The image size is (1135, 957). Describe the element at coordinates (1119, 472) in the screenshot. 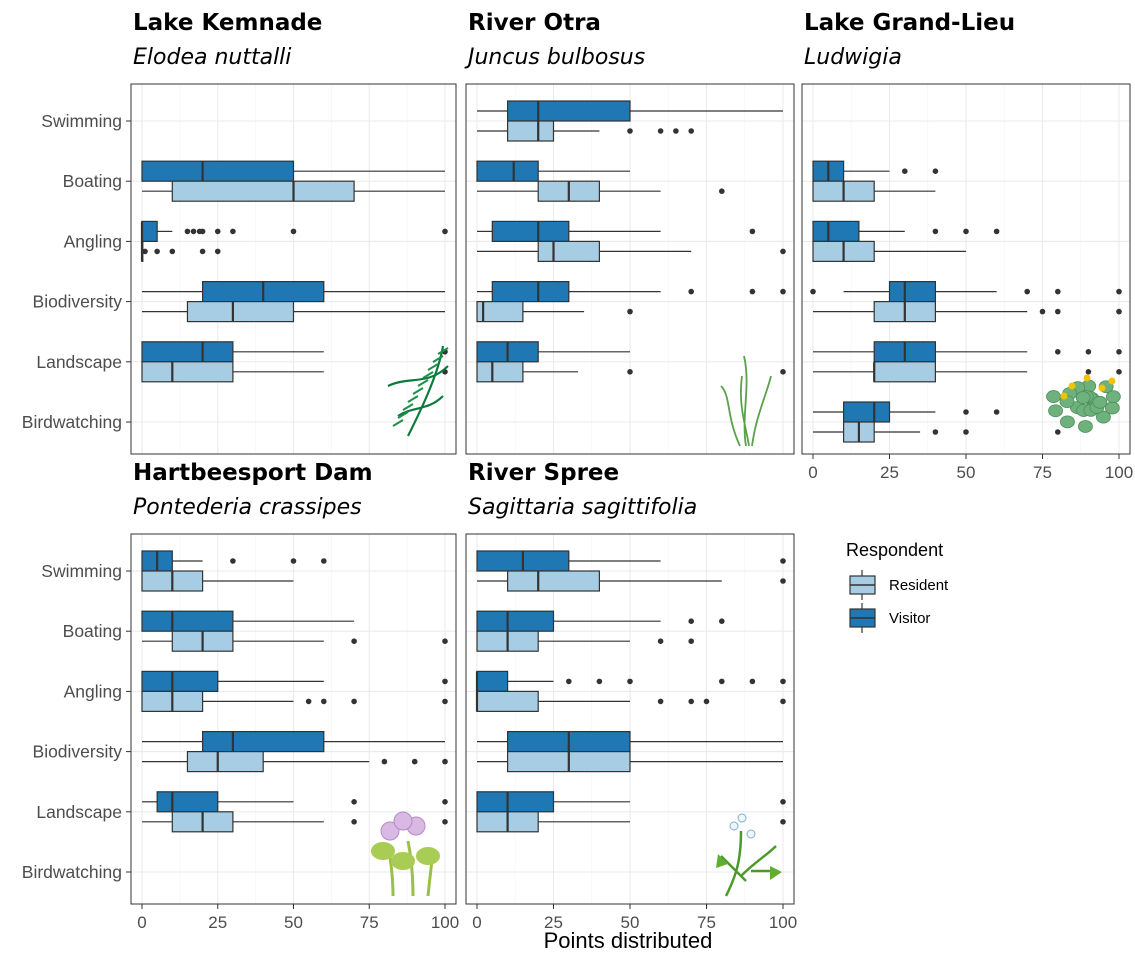

I see `x-tick-label: 100` at that location.